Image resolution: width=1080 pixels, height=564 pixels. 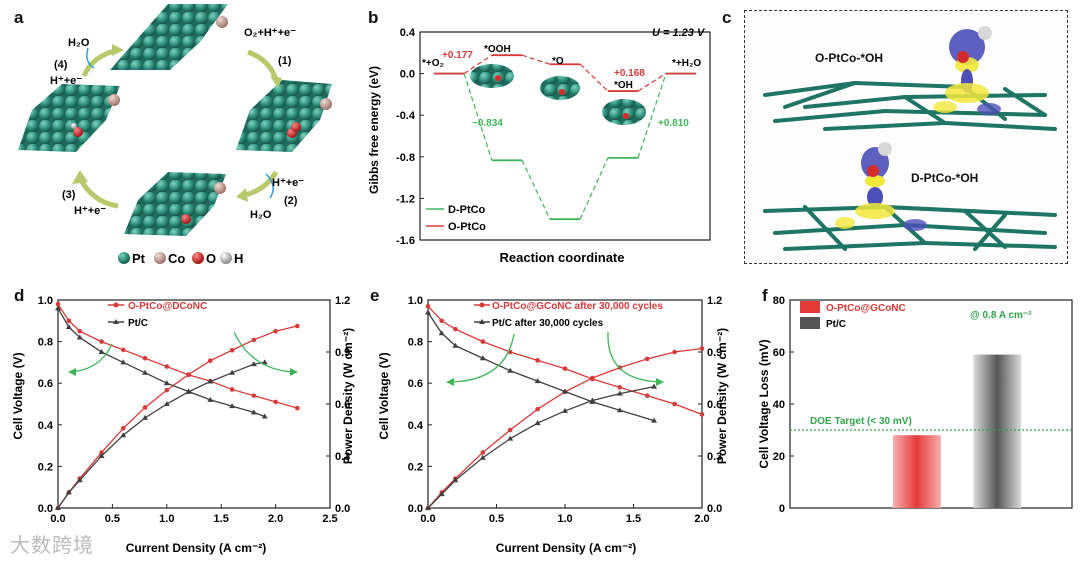 I want to click on d-ytick-left-label: 0.2, so click(x=45, y=467).